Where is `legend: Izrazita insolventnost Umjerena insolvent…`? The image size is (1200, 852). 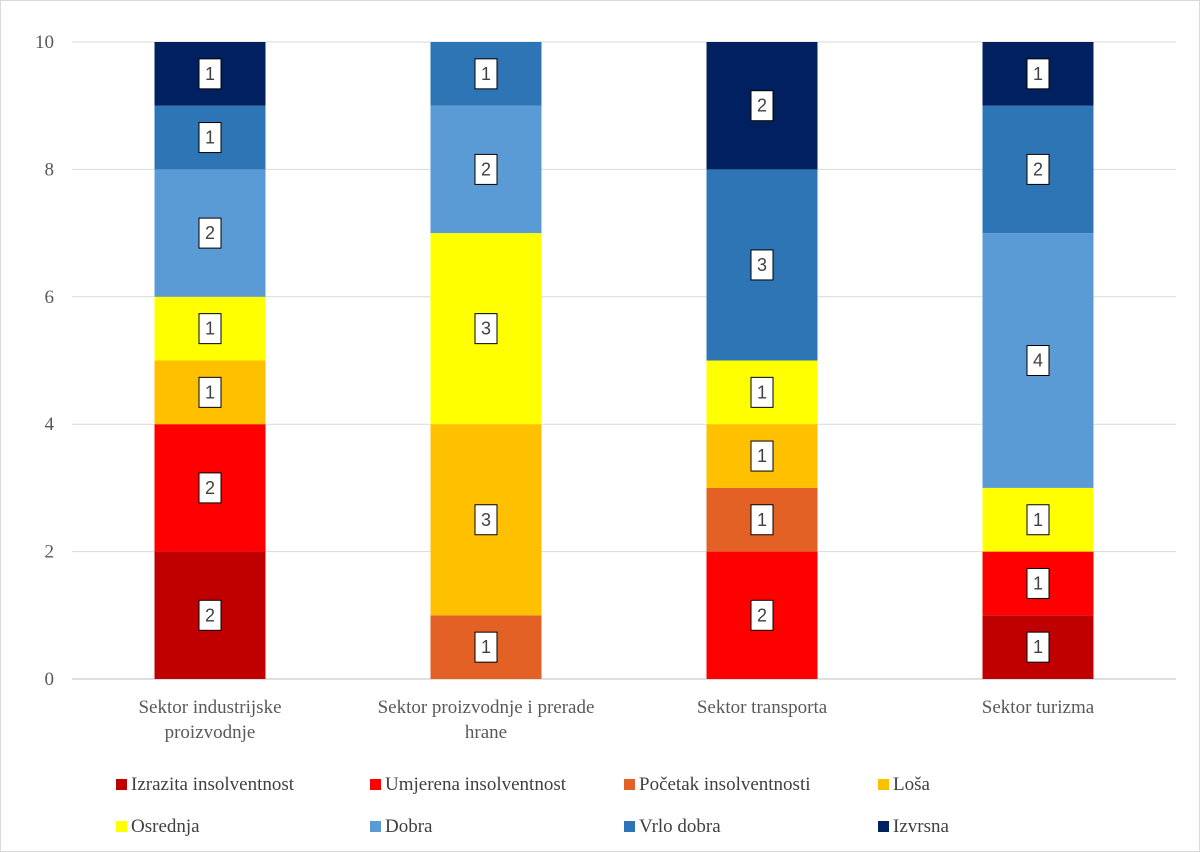 legend: Izrazita insolventnost Umjerena insolvent… is located at coordinates (532, 805).